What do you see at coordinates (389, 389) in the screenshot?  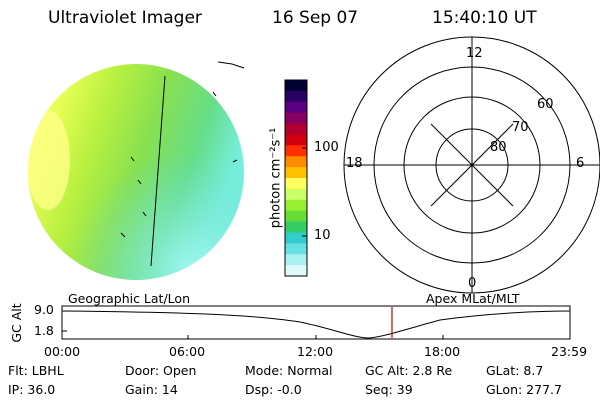 I see `info-seq: Seq: 39` at bounding box center [389, 389].